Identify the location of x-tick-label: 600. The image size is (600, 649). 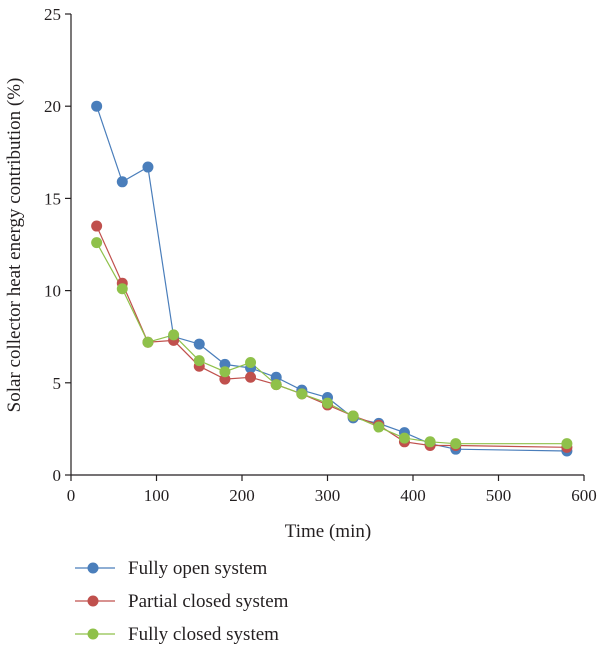
(584, 495).